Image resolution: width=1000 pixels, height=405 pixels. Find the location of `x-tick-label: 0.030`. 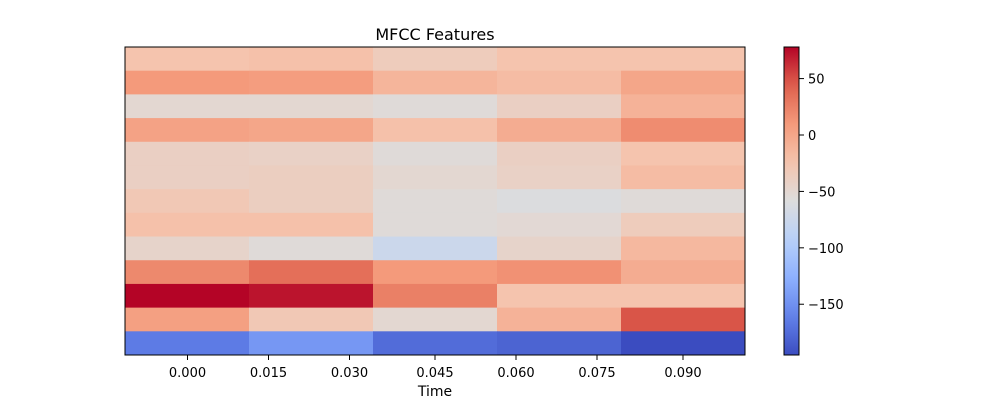

x-tick-label: 0.030 is located at coordinates (349, 373).